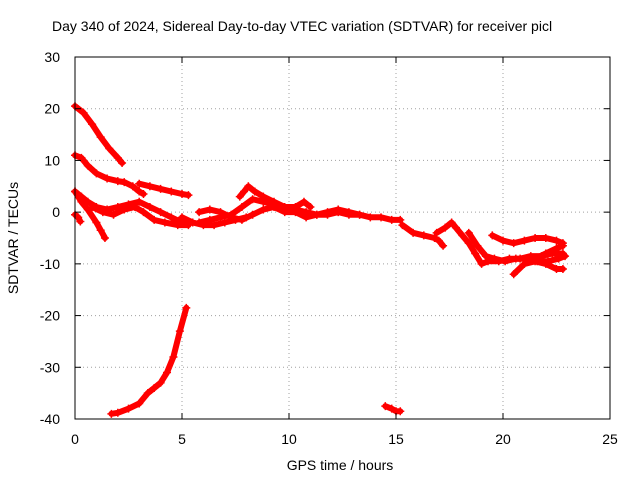  Describe the element at coordinates (56, 212) in the screenshot. I see `y-tick-label: 0` at that location.